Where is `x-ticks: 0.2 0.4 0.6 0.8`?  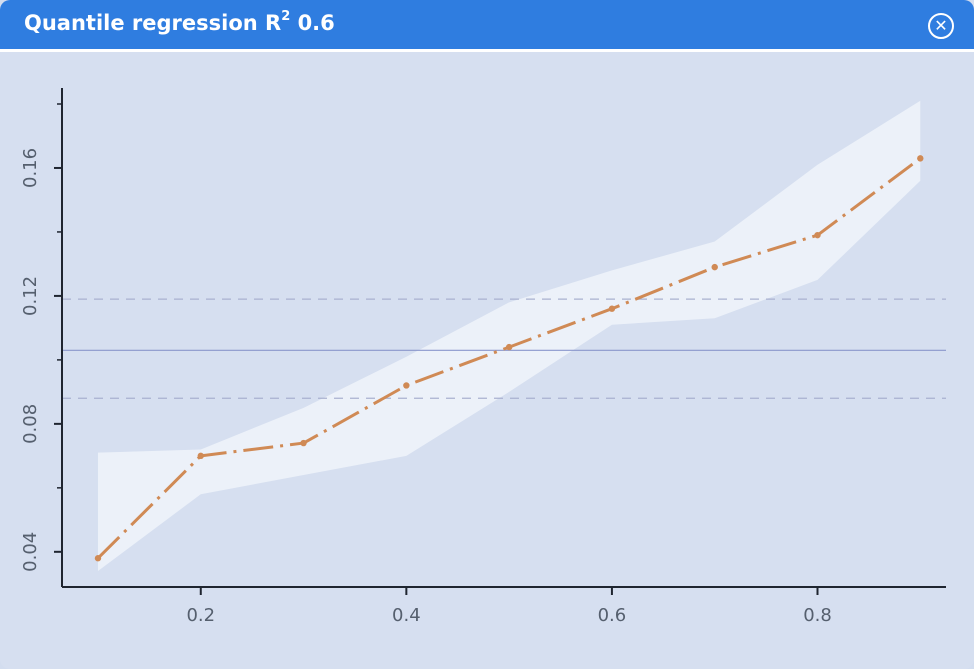
x-ticks: 0.2 0.4 0.6 0.8 is located at coordinates (509, 606).